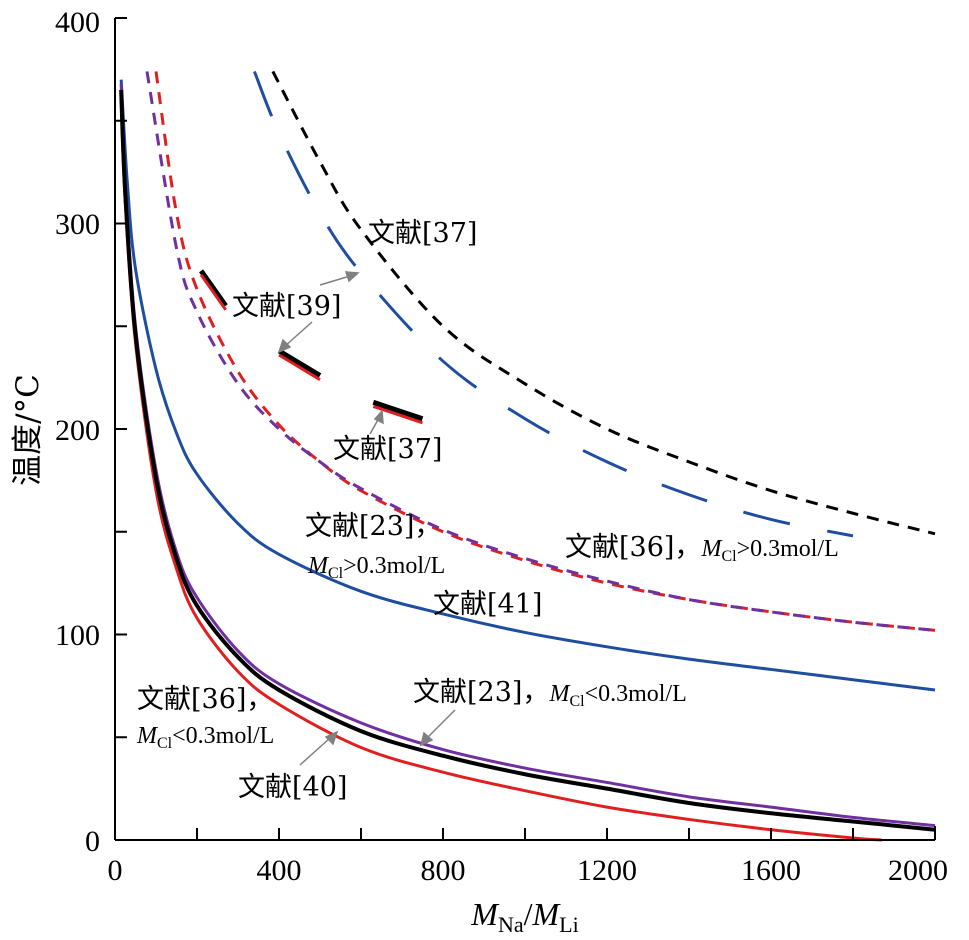 The width and height of the screenshot is (969, 940). What do you see at coordinates (485, 914) in the screenshot?
I see `x-axis-title-m1: M` at bounding box center [485, 914].